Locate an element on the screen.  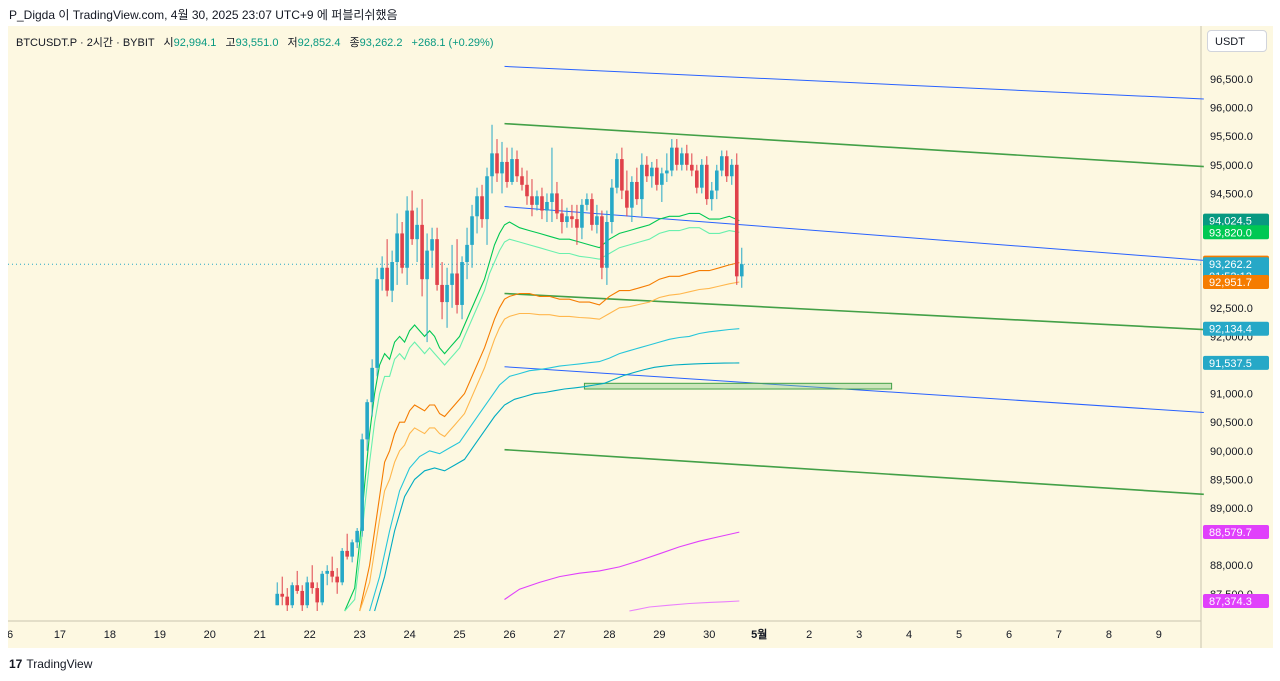
tradingview-logo: 17 TradingView is located at coordinates (50, 664).